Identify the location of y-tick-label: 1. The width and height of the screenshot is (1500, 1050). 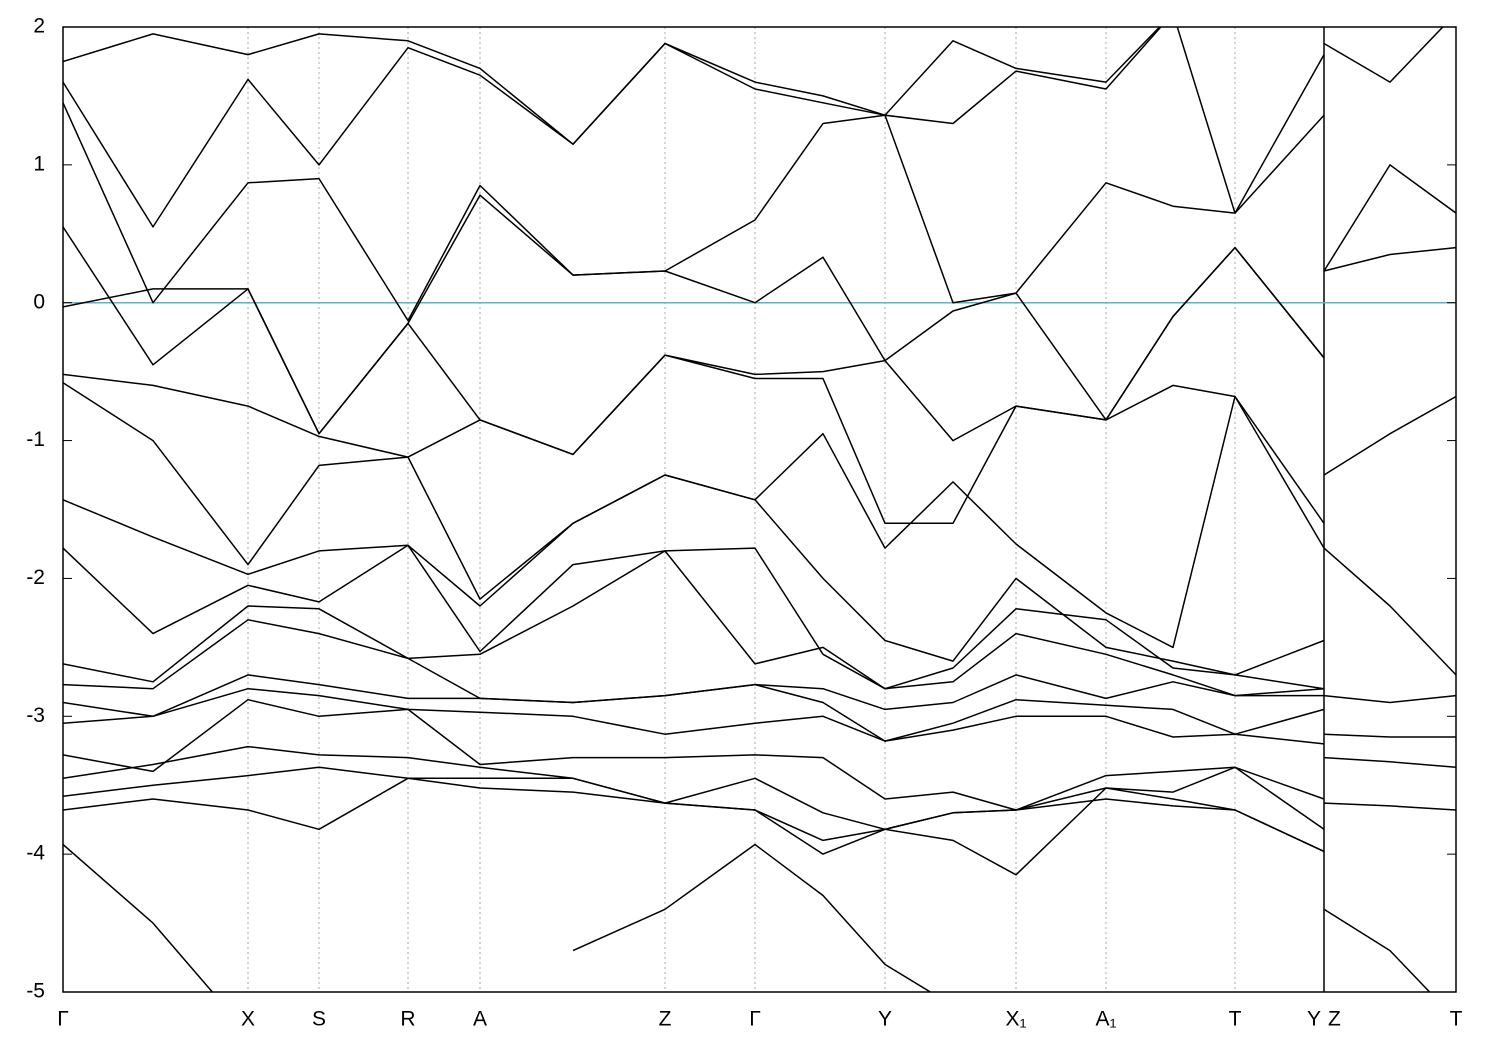
(39, 163).